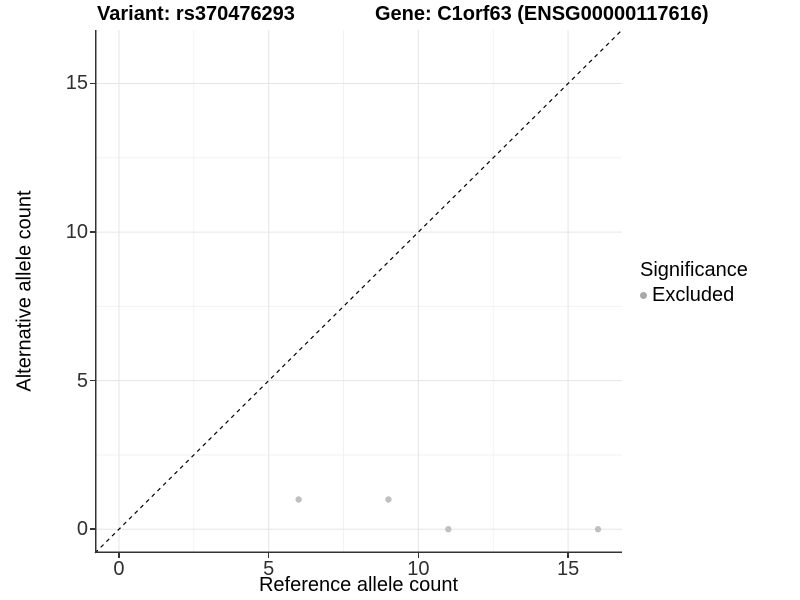 This screenshot has height=600, width=800. I want to click on x-axis-title: Reference allele count, so click(358, 585).